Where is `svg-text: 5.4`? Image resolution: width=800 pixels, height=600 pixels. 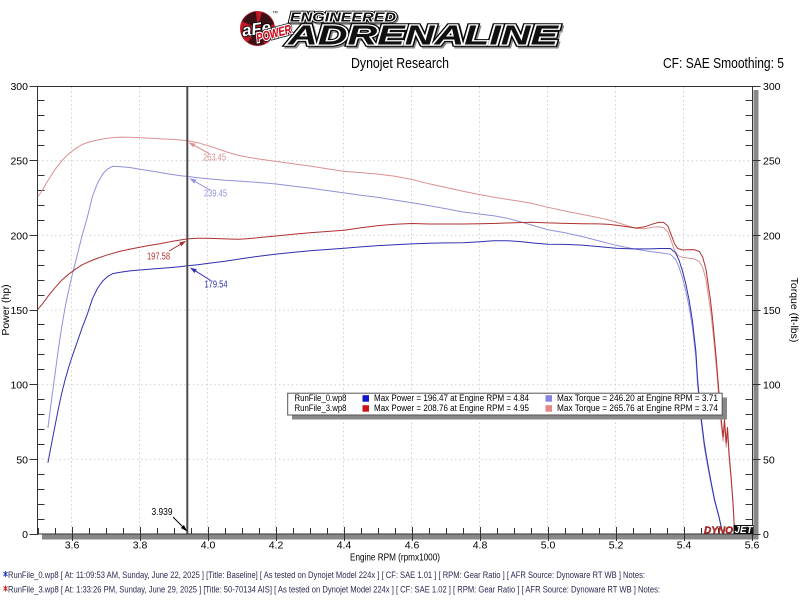 svg-text: 5.4 is located at coordinates (684, 546).